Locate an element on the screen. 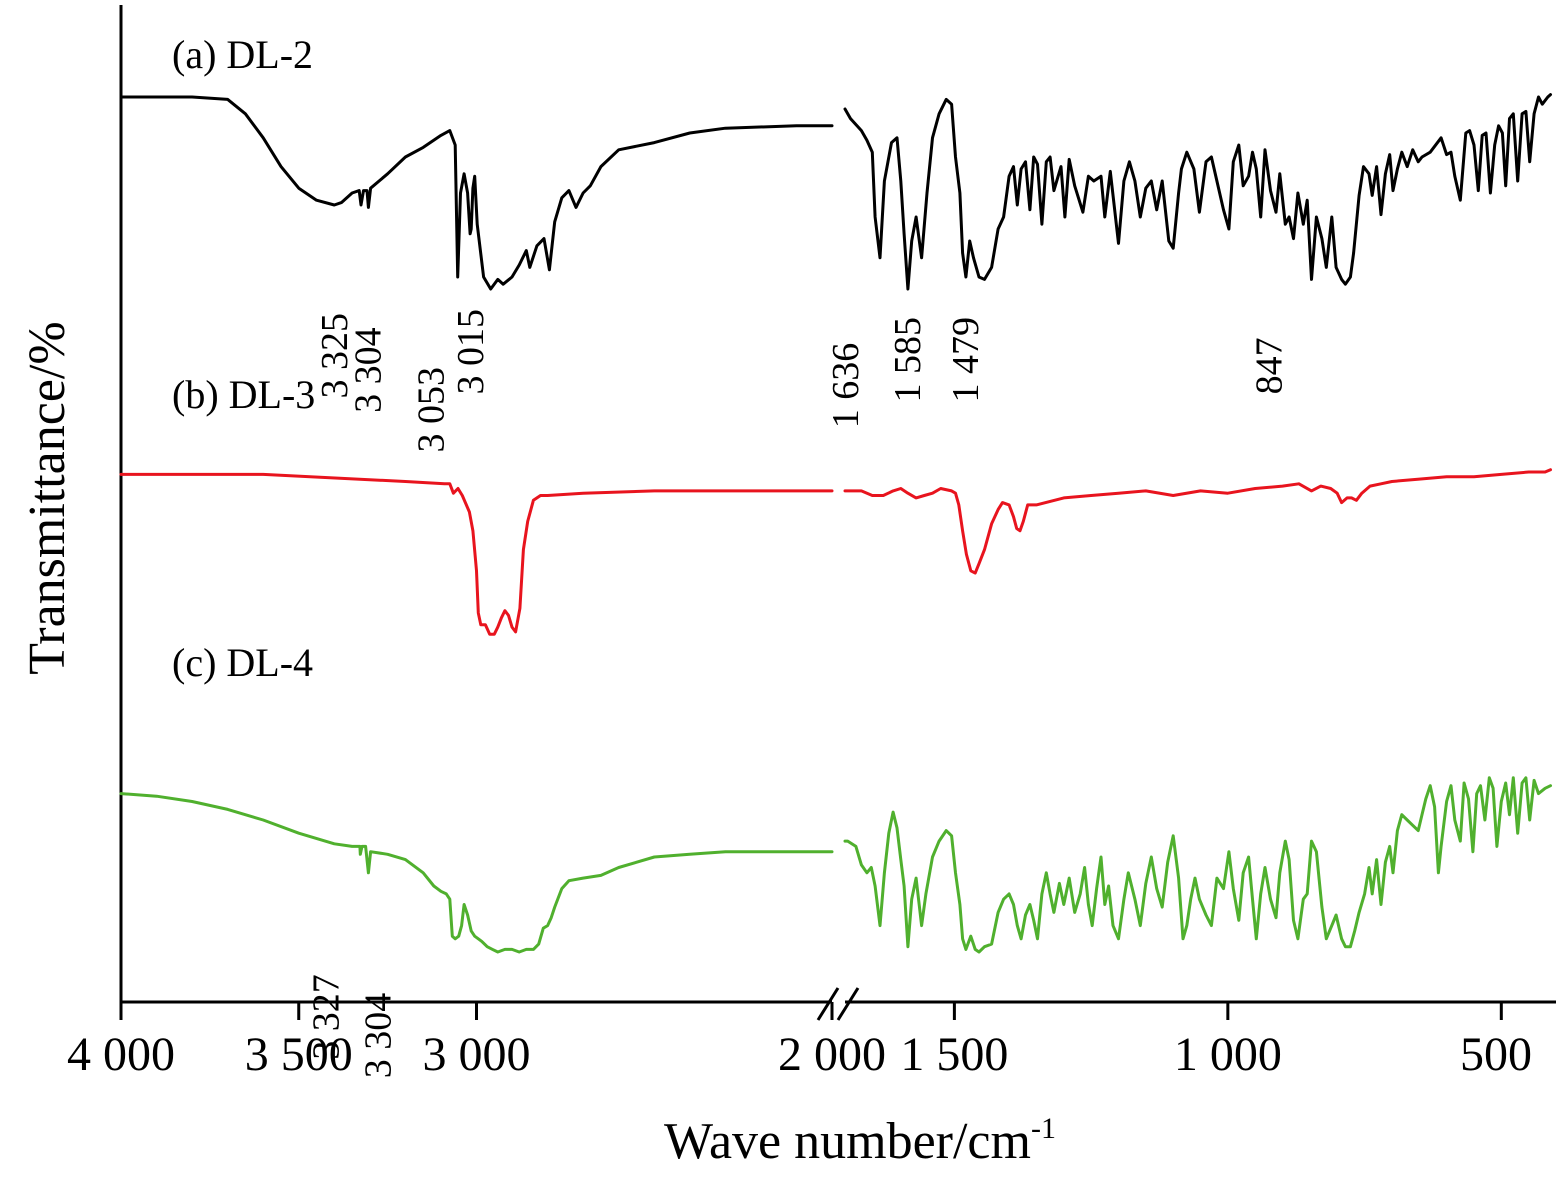 The image size is (1556, 1181). x-tick-label: 3 000 is located at coordinates (477, 1054).